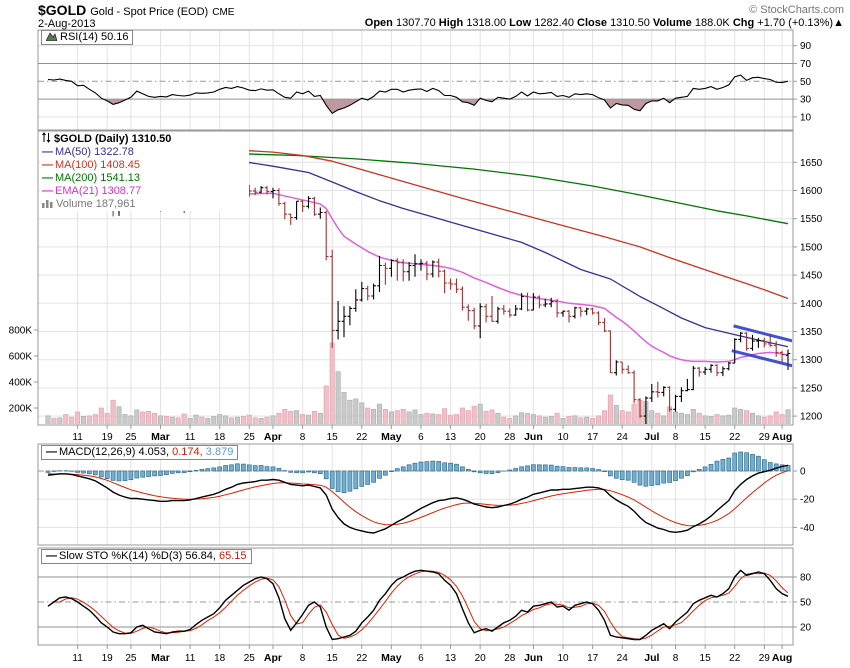  Describe the element at coordinates (811, 332) in the screenshot. I see `svg-text: 1350` at that location.